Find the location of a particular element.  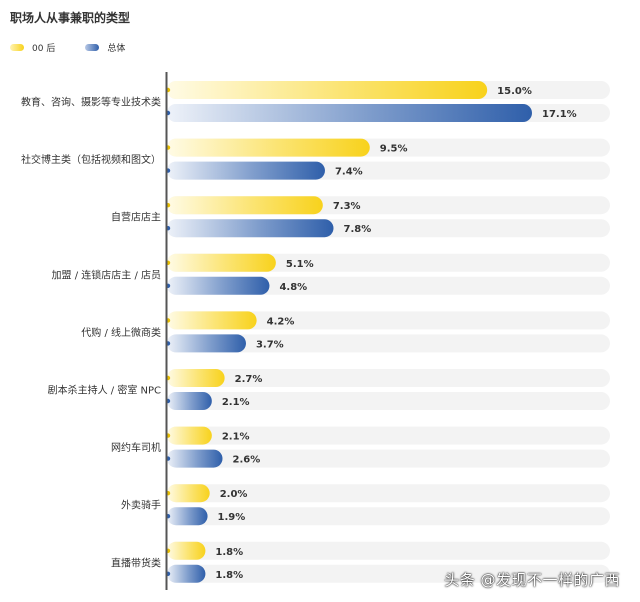

data-label: 9.5% is located at coordinates (394, 149).